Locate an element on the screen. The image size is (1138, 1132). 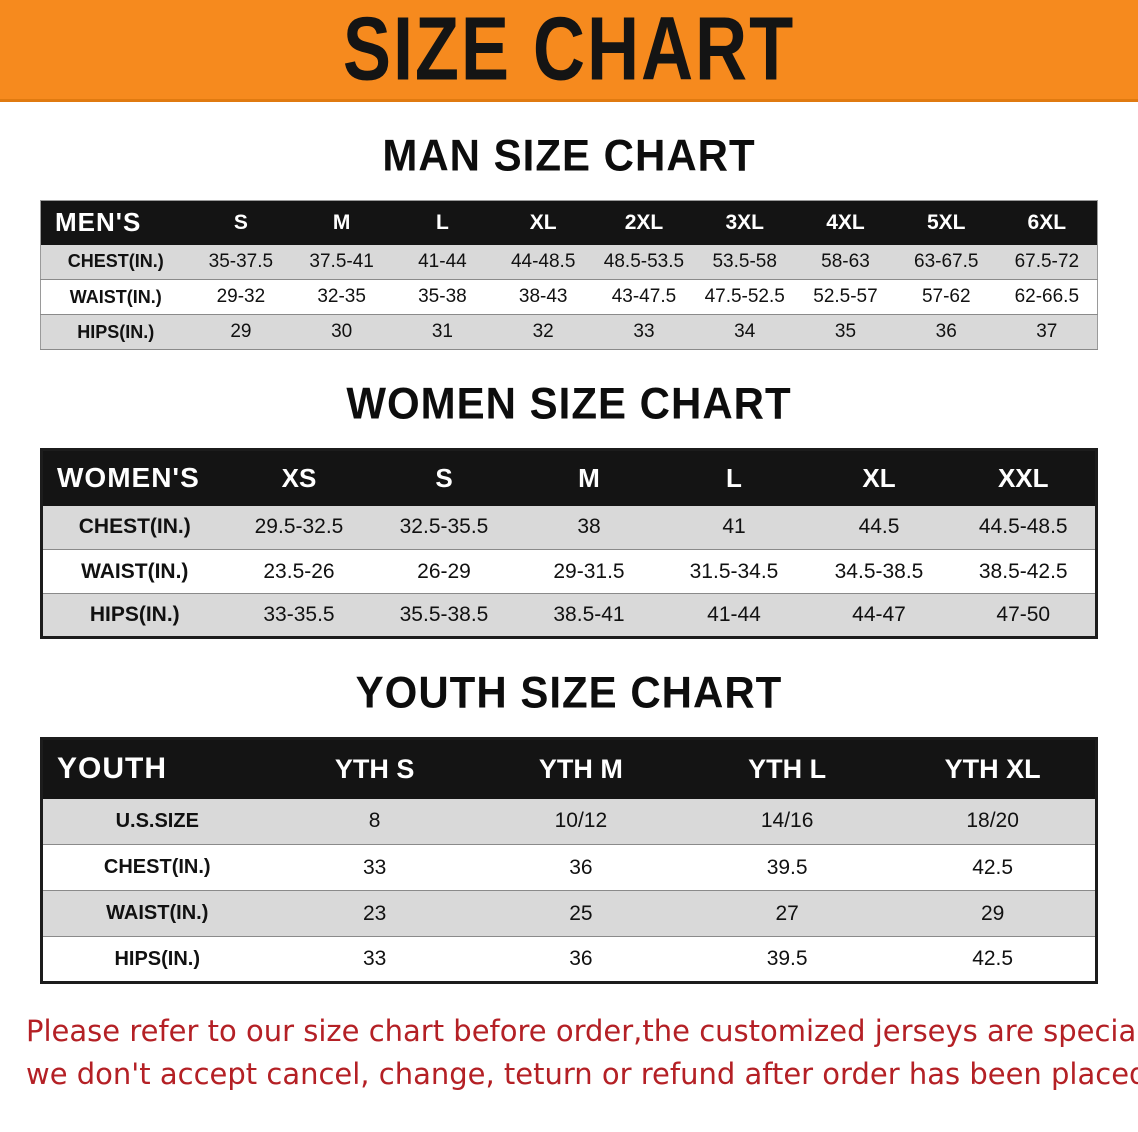
banner: SIZE CHART is located at coordinates (569, 51).